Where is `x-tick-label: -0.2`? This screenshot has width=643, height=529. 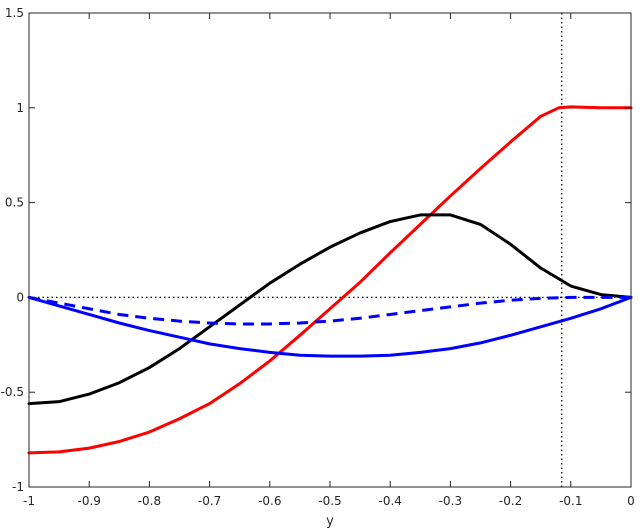 x-tick-label: -0.2 is located at coordinates (510, 501).